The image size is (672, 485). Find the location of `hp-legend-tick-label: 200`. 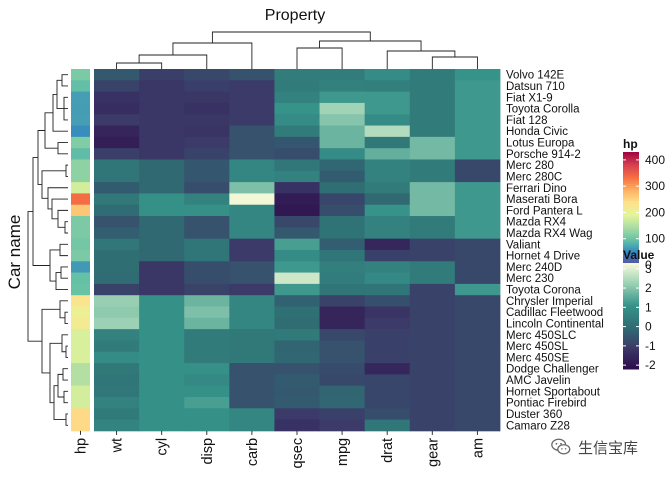

hp-legend-tick-label: 200 is located at coordinates (655, 212).